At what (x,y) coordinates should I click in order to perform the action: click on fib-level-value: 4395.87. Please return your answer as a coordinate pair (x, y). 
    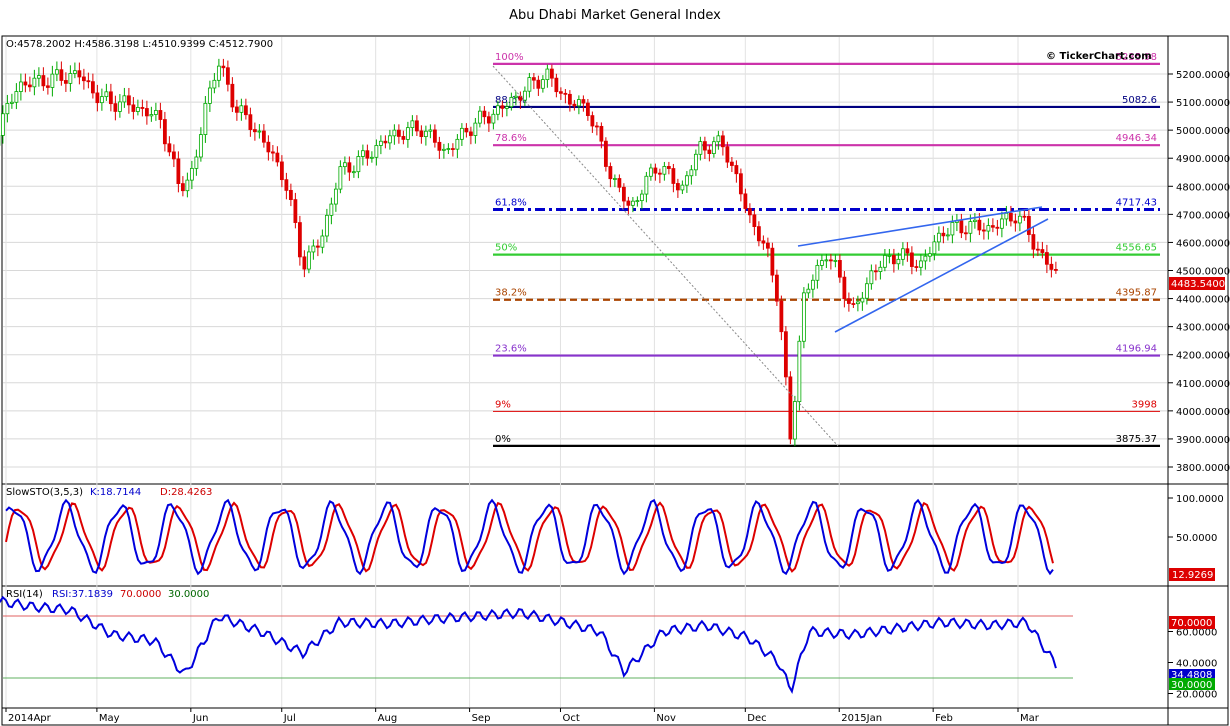
    Looking at the image, I should click on (1136, 293).